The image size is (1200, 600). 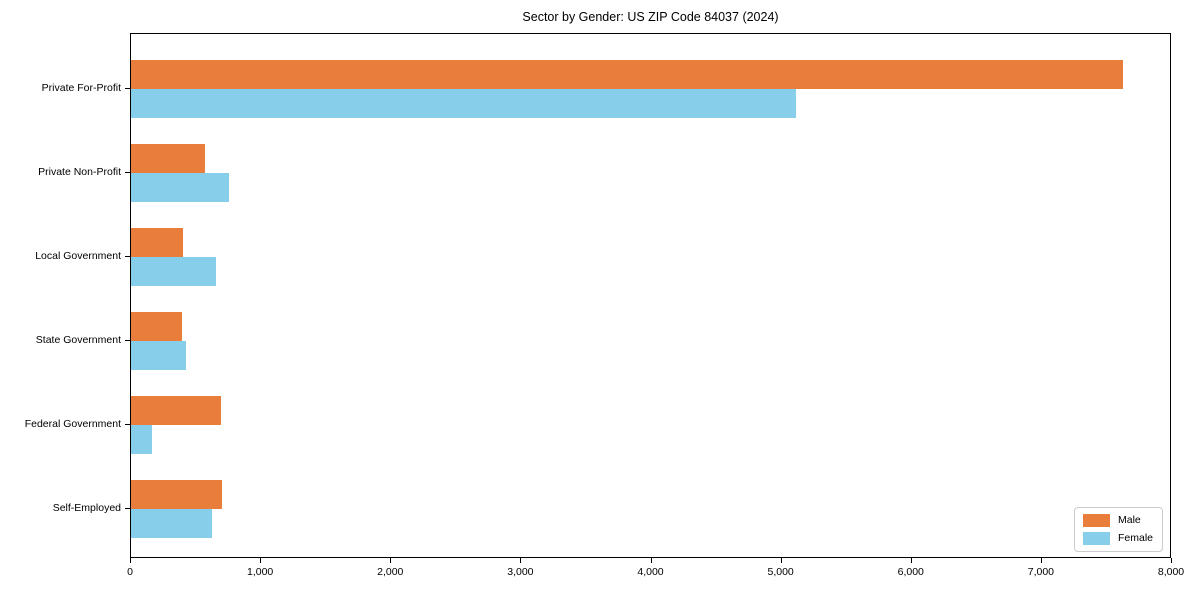 I want to click on x-tick-label: 1,000, so click(x=260, y=572).